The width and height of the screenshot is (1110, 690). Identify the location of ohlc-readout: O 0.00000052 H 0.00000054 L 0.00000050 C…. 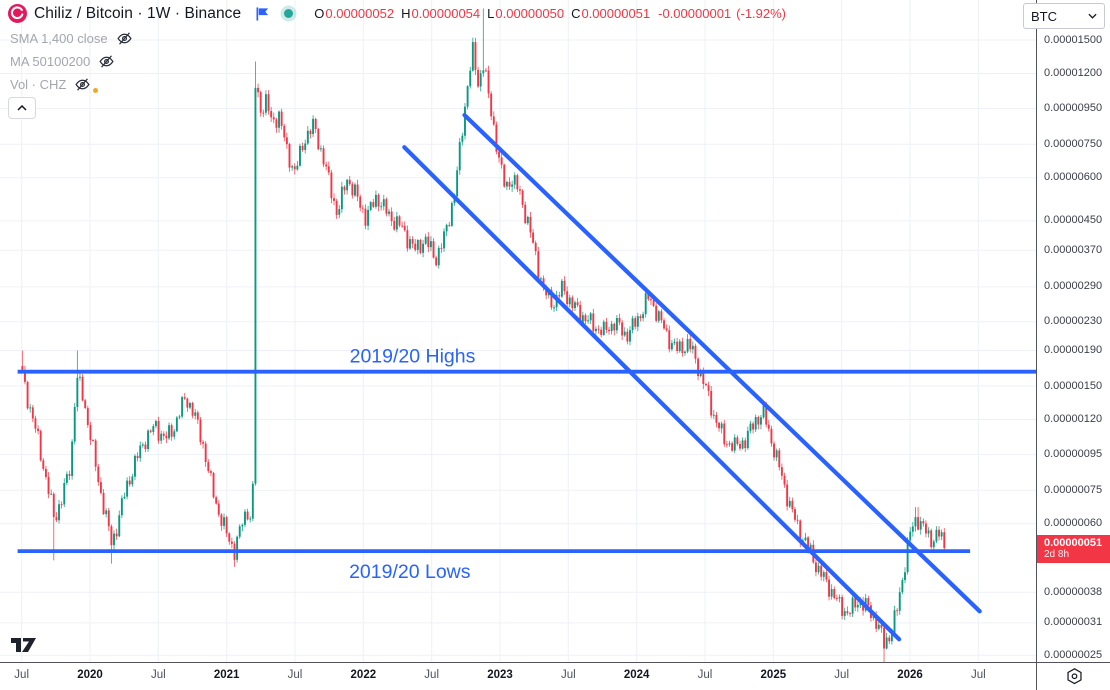
(546, 13).